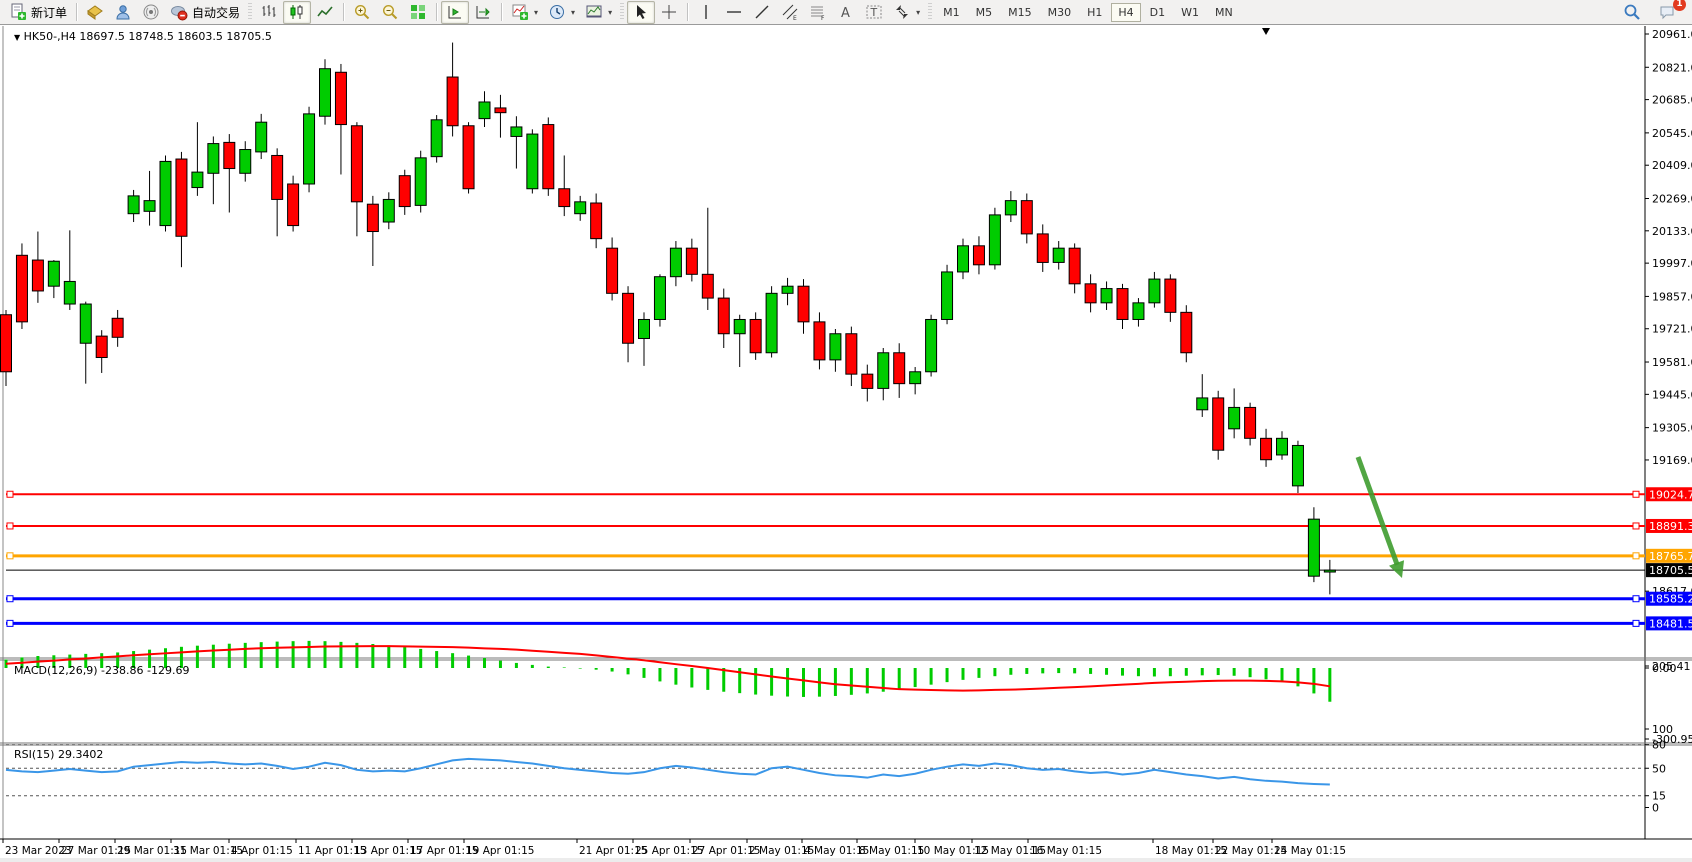  I want to click on time-tick-label: 25 Apr 01:15, so click(669, 851).